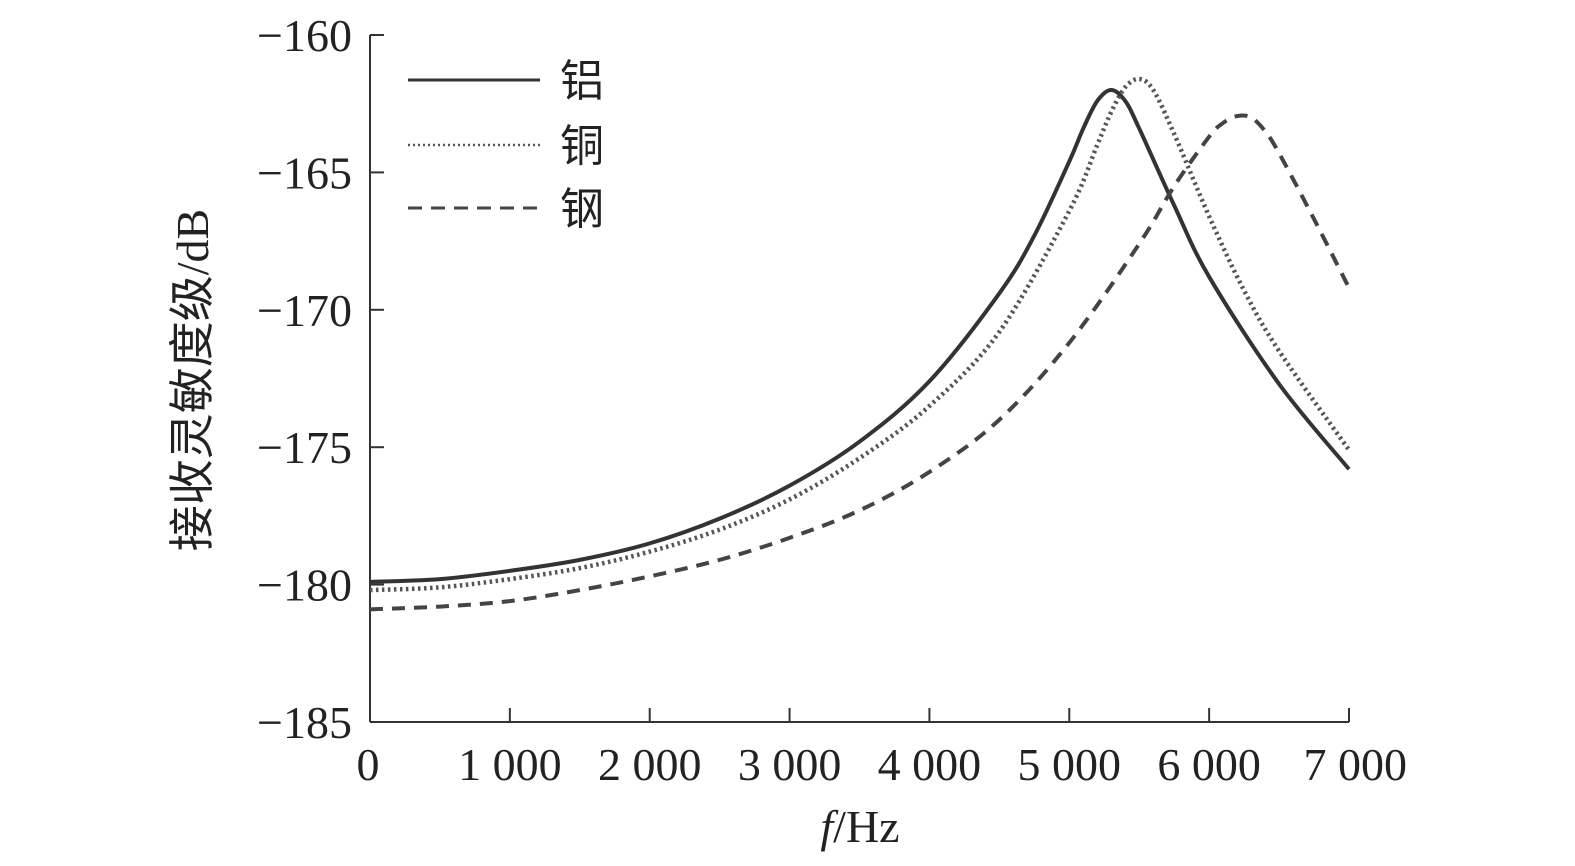  I want to click on legend-label-3: 钢, so click(582, 209).